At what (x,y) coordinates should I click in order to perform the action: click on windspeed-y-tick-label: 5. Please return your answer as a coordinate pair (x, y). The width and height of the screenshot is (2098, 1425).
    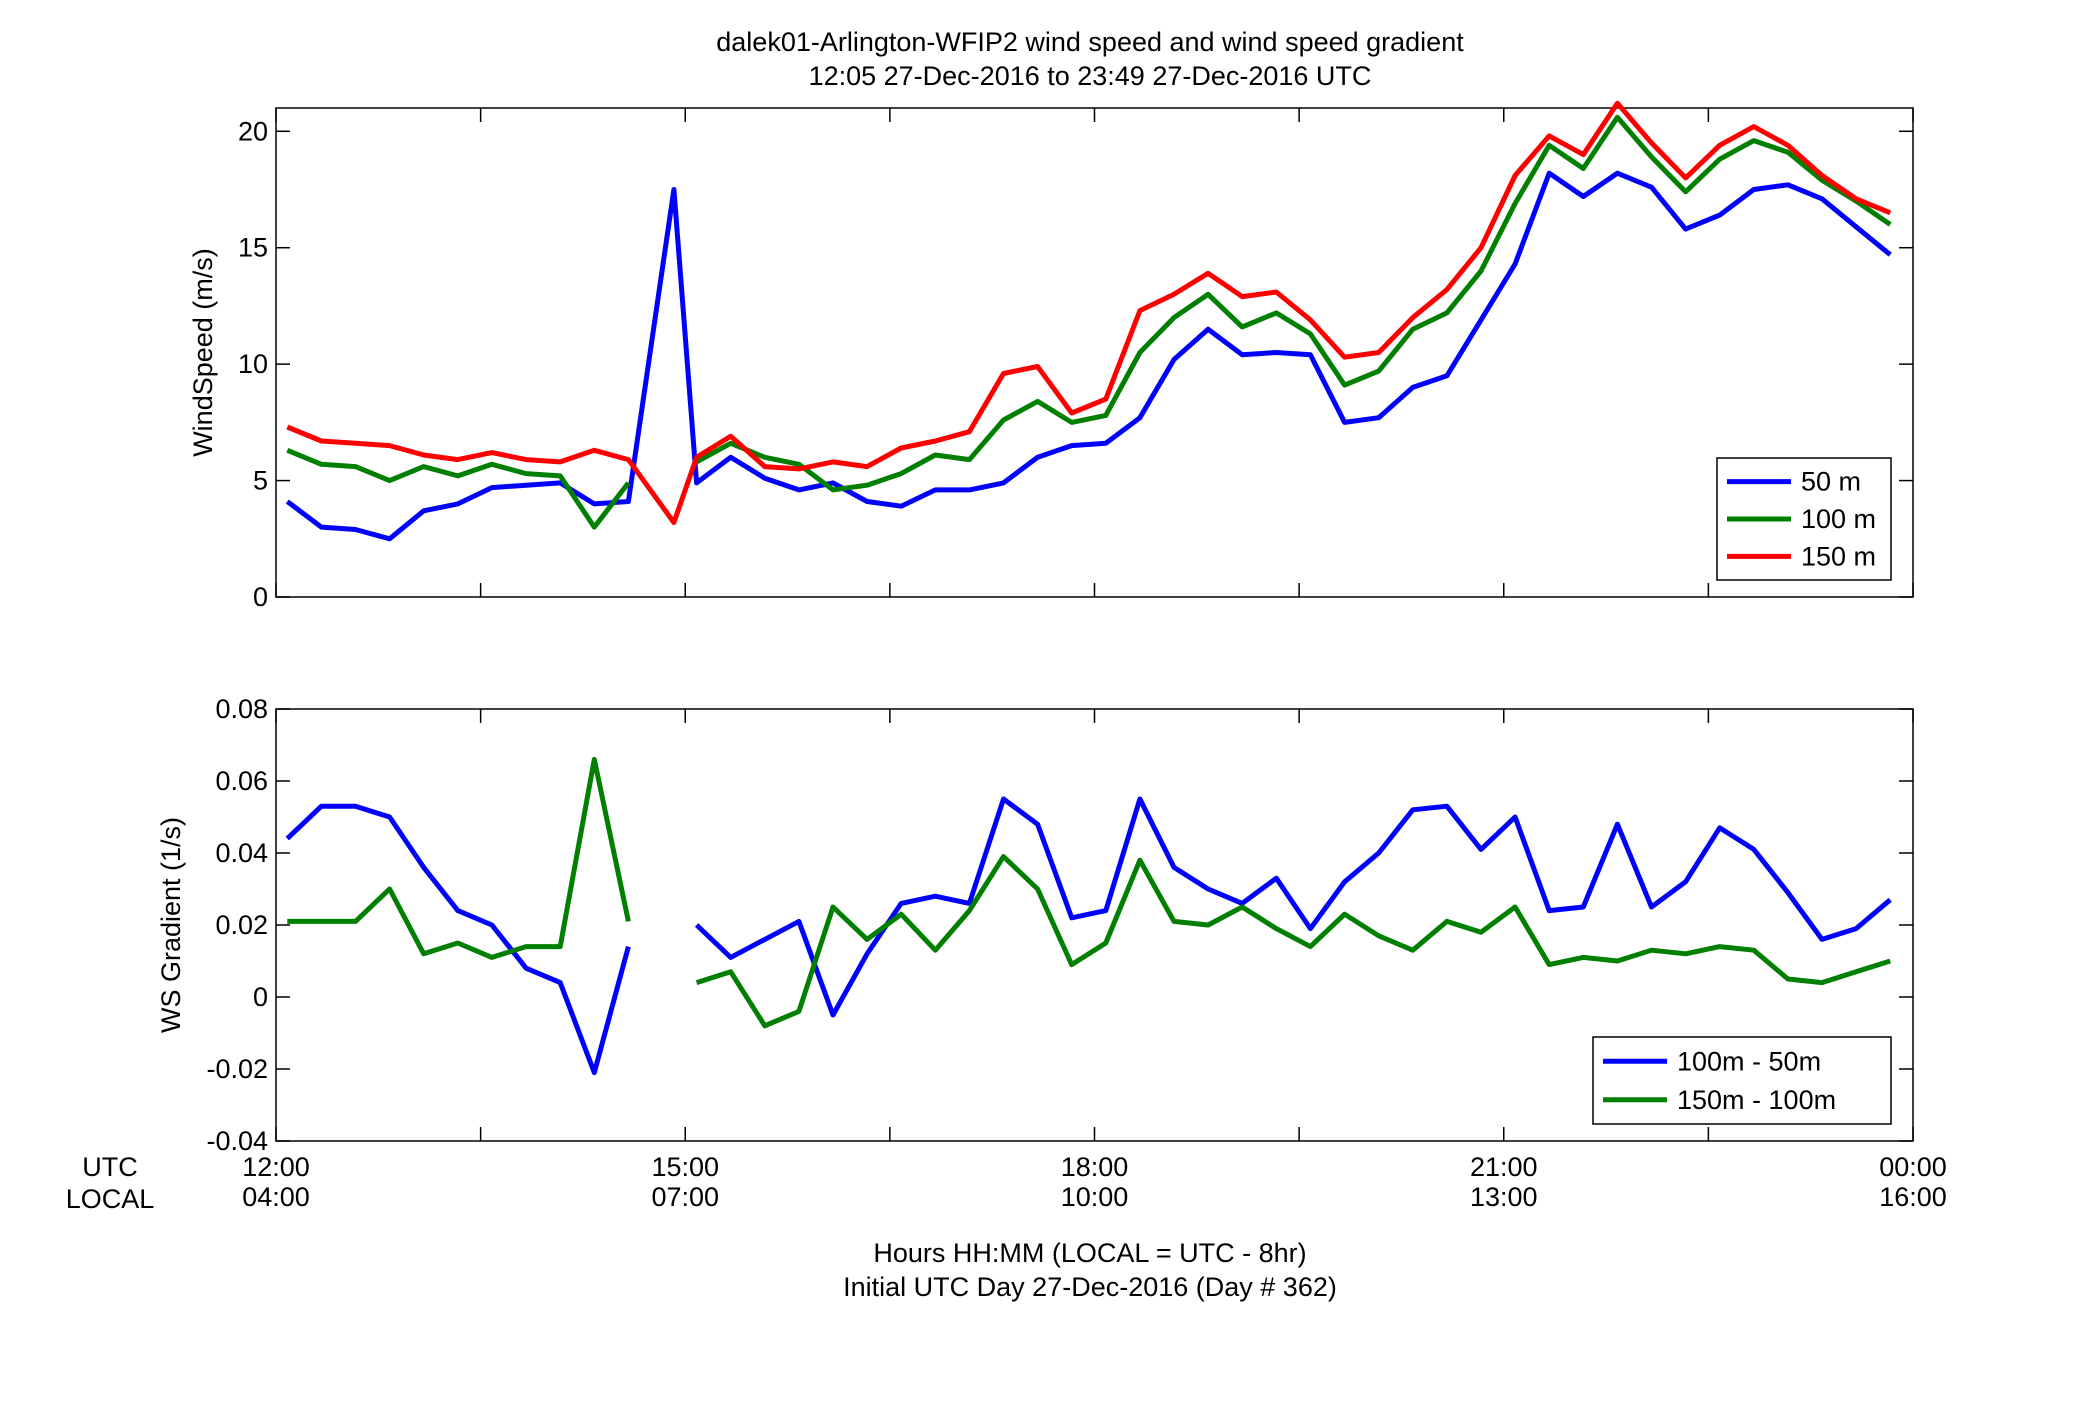
    Looking at the image, I should click on (260, 481).